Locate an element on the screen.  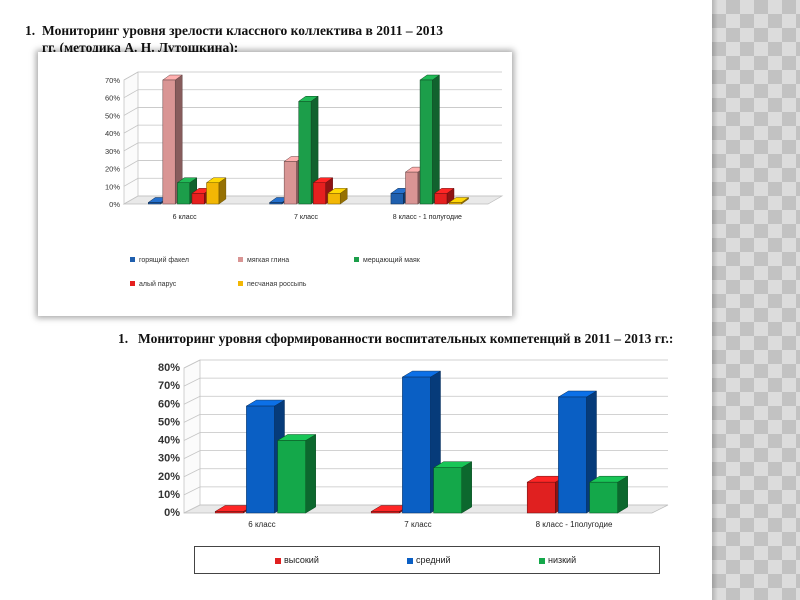
chart2-ytick-label: 80% is located at coordinates (169, 368).